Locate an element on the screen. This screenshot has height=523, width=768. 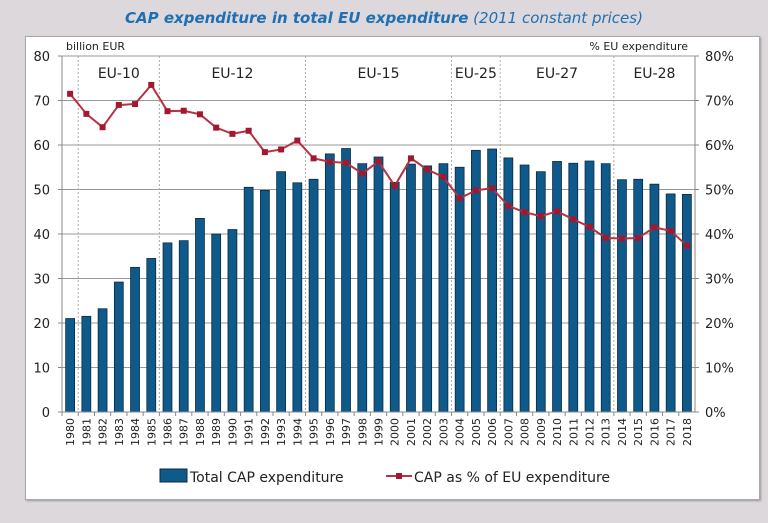
x-tick-label: 2007 is located at coordinates (508, 432).